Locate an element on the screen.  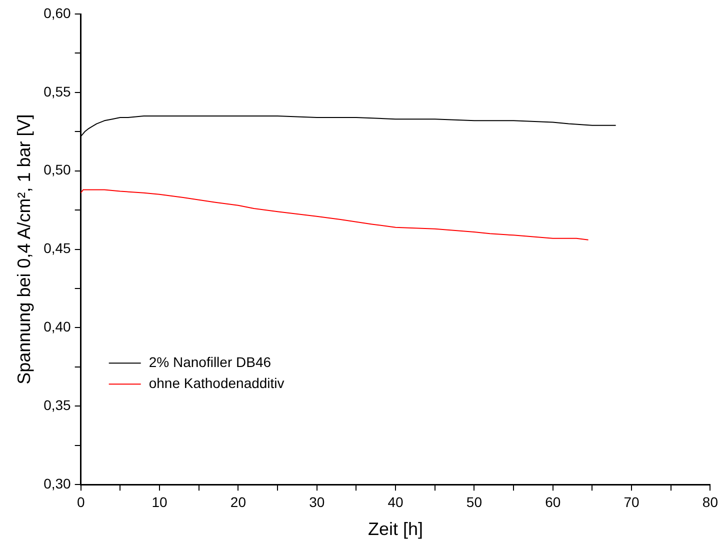
y-axis-title: Spannung bei 0,4 A/cm², 1 bar [V] is located at coordinates (24, 249).